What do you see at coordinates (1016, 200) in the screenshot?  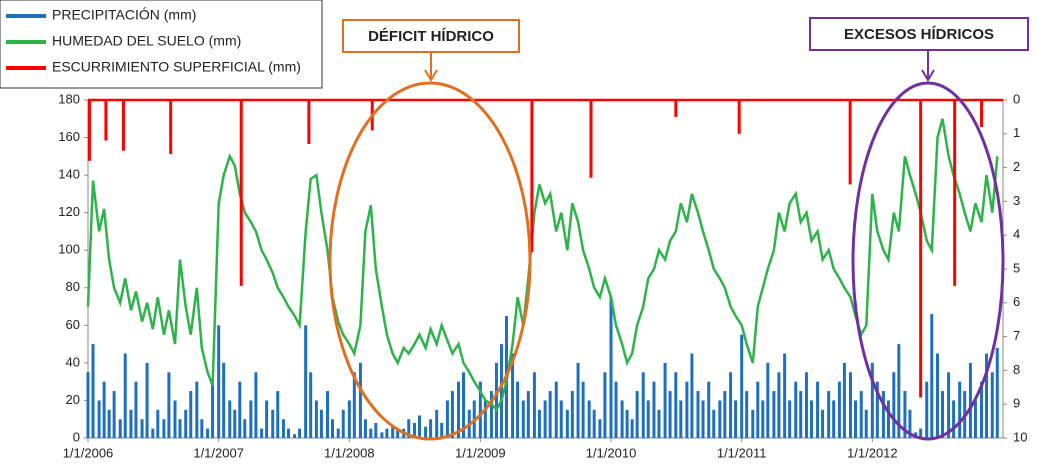 I see `y2-tick-label: 3` at bounding box center [1016, 200].